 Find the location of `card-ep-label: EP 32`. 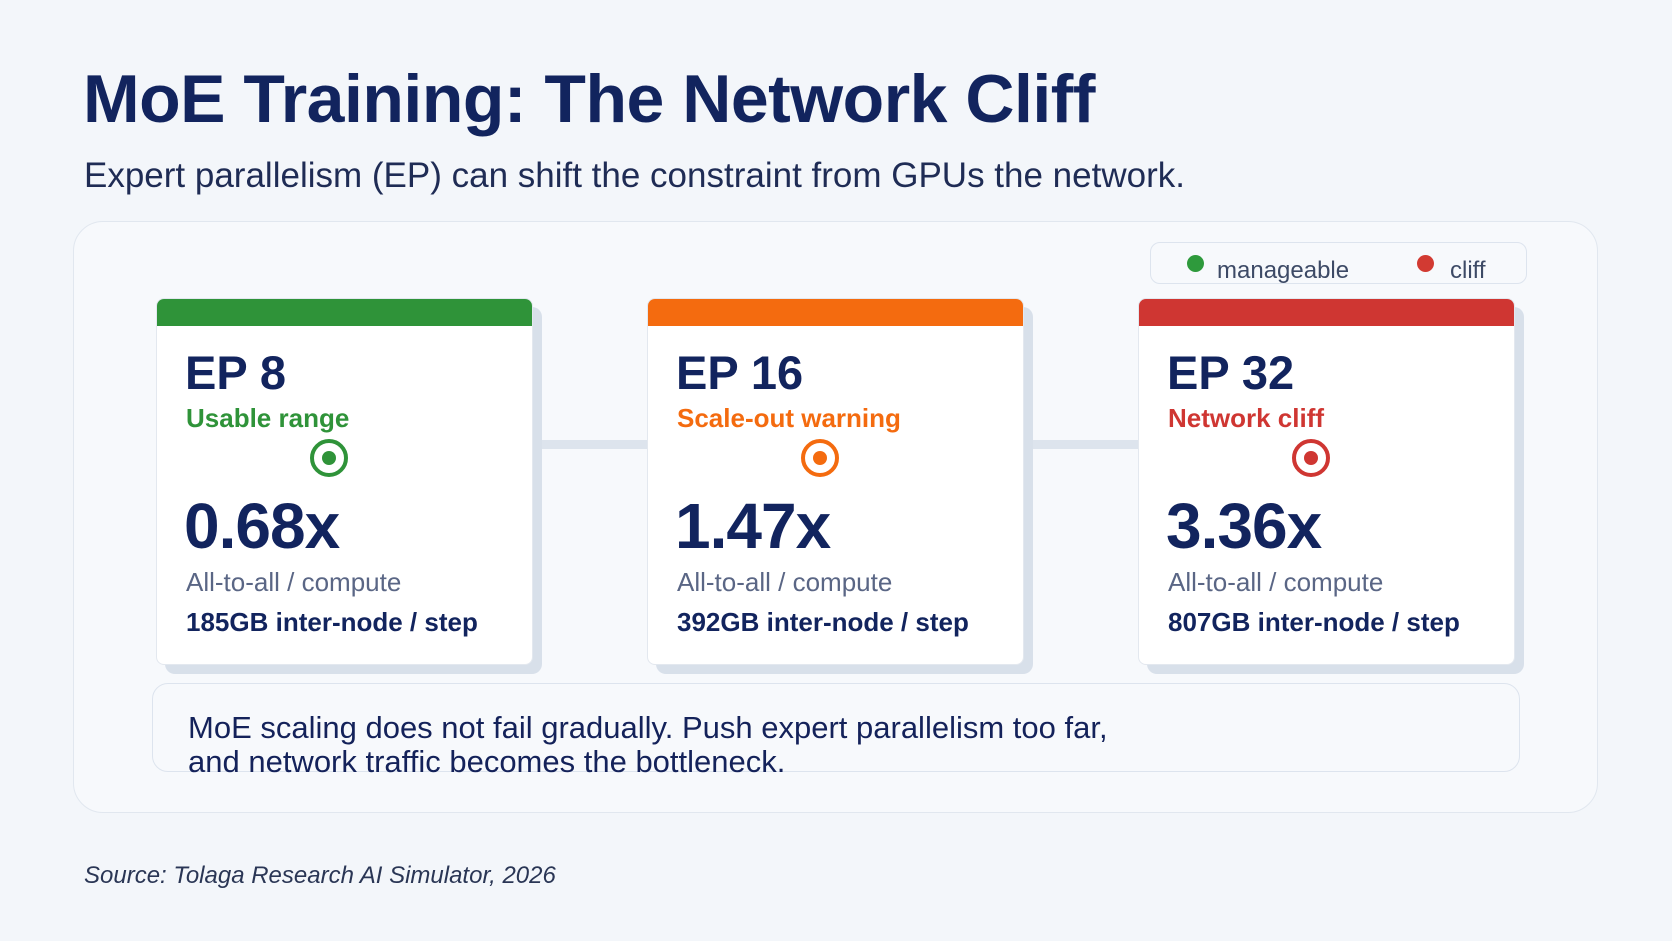

card-ep-label: EP 32 is located at coordinates (1231, 372).